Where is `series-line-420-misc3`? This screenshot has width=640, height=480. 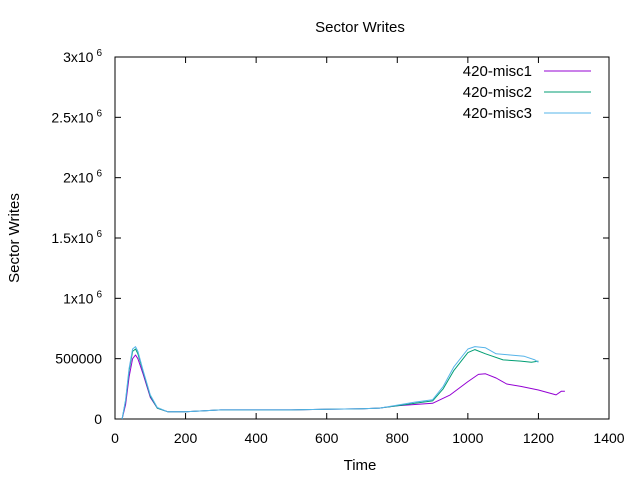 series-line-420-misc3 is located at coordinates (330, 383).